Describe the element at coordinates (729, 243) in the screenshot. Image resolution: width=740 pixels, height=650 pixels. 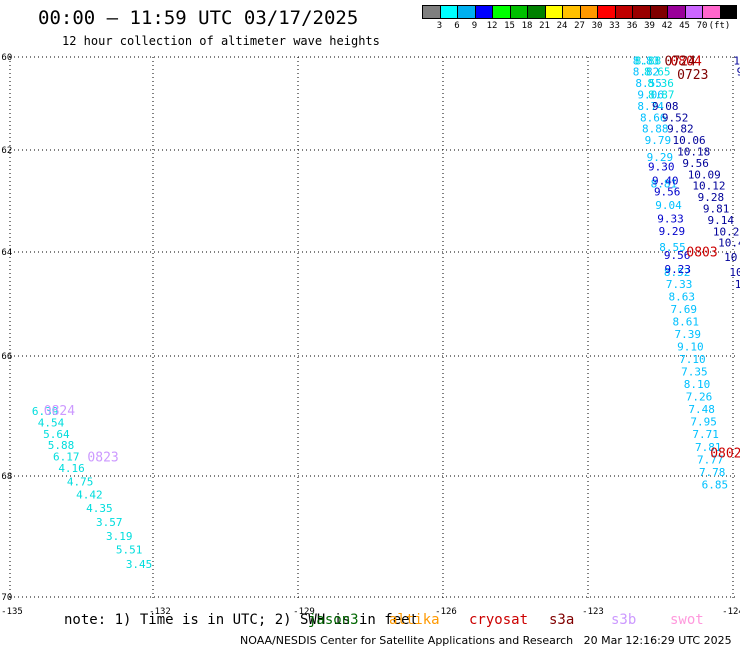
I see `wave-height-value: 10.48` at that location.